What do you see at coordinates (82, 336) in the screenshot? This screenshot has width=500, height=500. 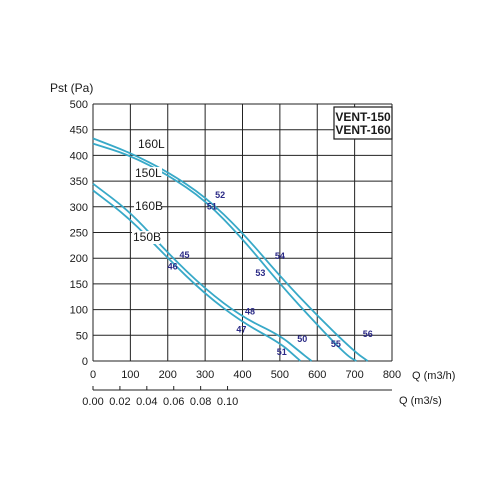 I see `y-tick-label: 50` at bounding box center [82, 336].